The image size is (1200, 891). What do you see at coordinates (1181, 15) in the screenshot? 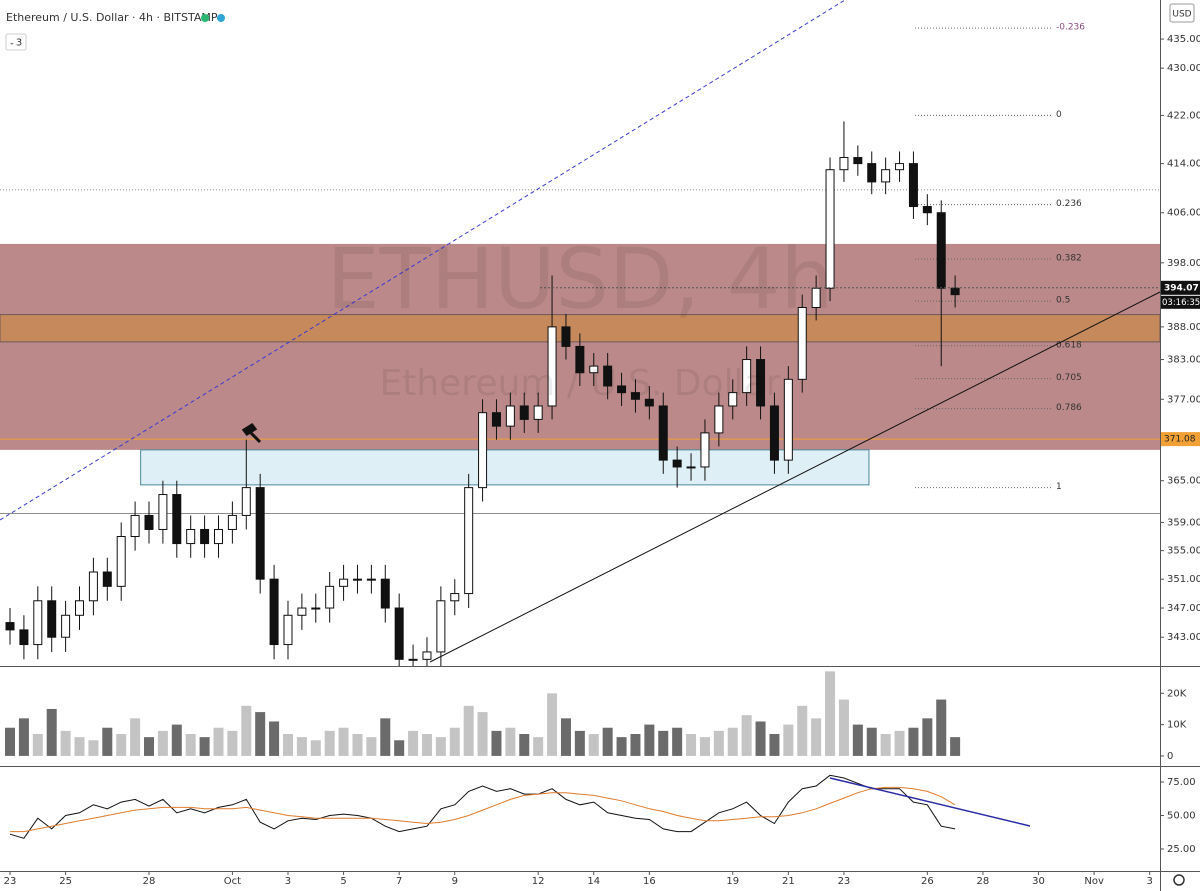
I see `currency-label: USD` at bounding box center [1181, 15].